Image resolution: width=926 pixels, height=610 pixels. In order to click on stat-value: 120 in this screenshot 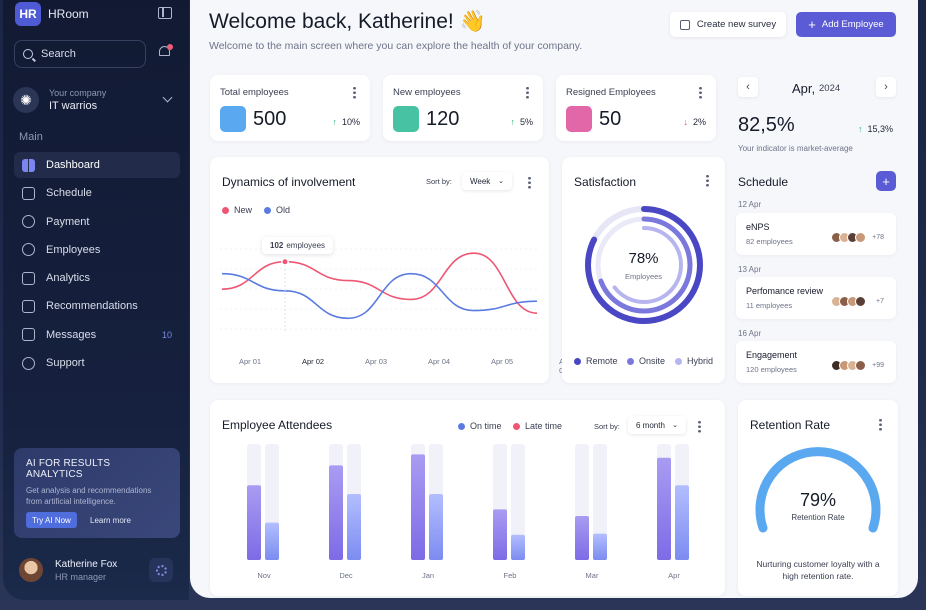, I will do `click(443, 119)`.